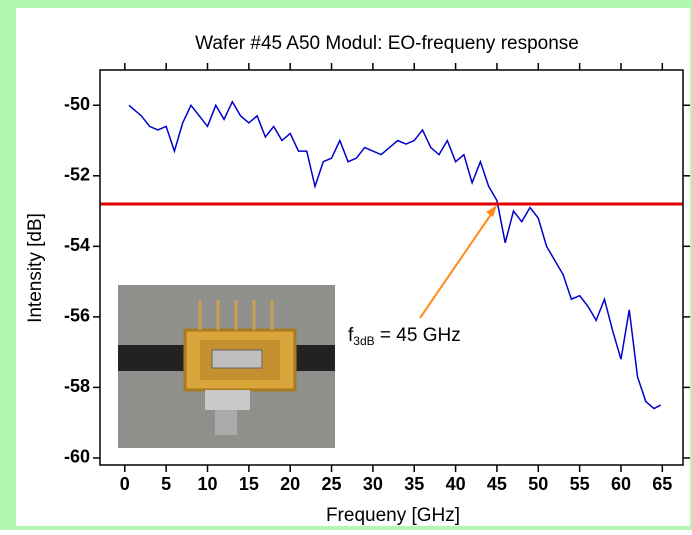 This screenshot has height=535, width=692. What do you see at coordinates (77, 104) in the screenshot?
I see `y-tick-label: -50` at bounding box center [77, 104].